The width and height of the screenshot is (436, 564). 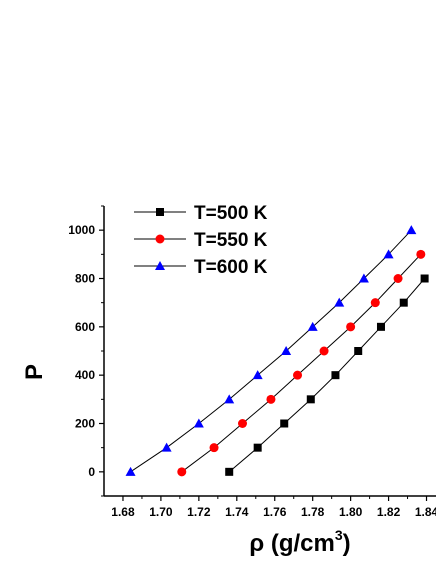 What do you see at coordinates (199, 512) in the screenshot?
I see `x-tick-label: 1.72` at bounding box center [199, 512].